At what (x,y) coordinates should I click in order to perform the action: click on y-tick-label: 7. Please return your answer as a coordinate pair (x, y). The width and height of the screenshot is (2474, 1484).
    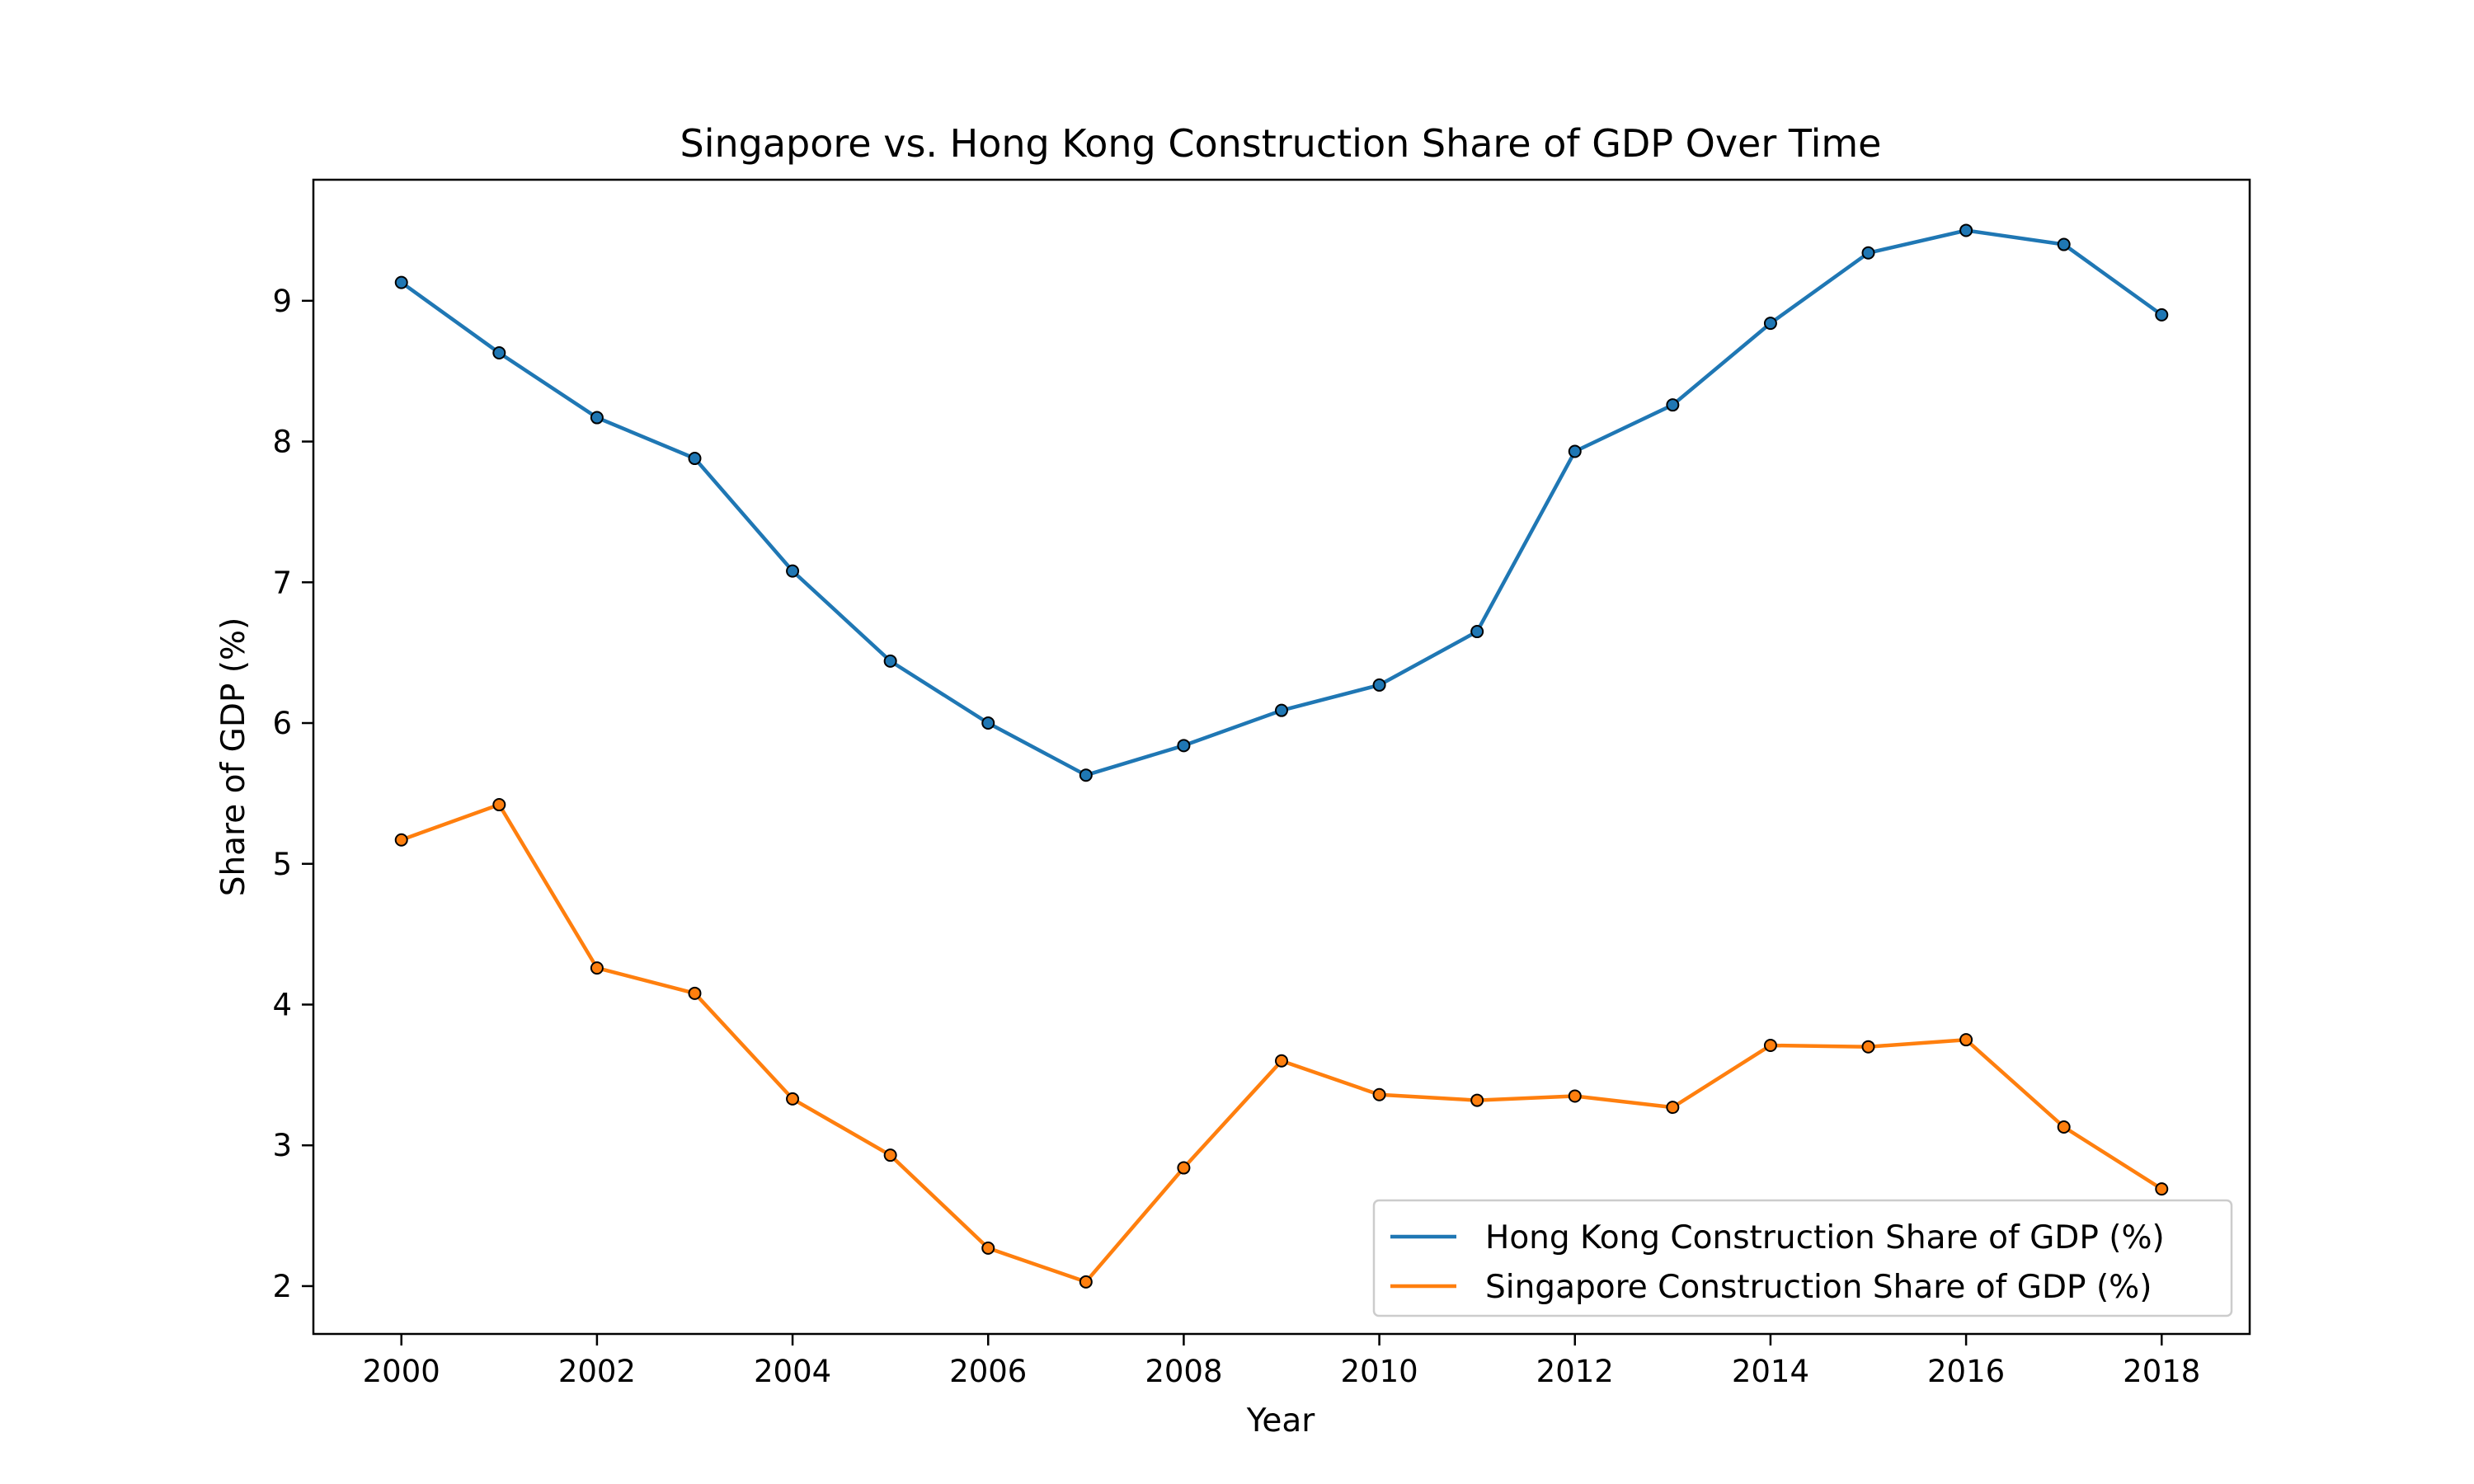
    Looking at the image, I should click on (282, 582).